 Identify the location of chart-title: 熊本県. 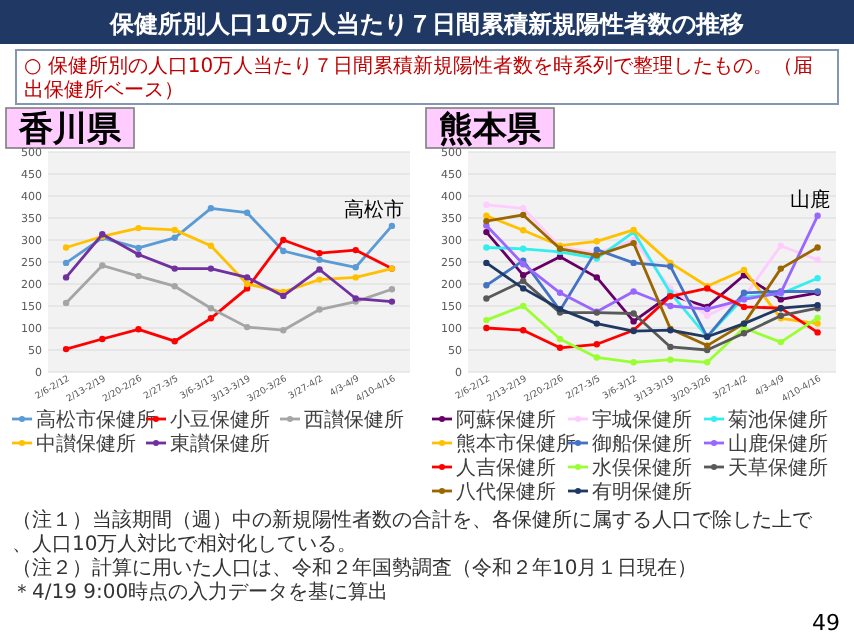
(491, 130).